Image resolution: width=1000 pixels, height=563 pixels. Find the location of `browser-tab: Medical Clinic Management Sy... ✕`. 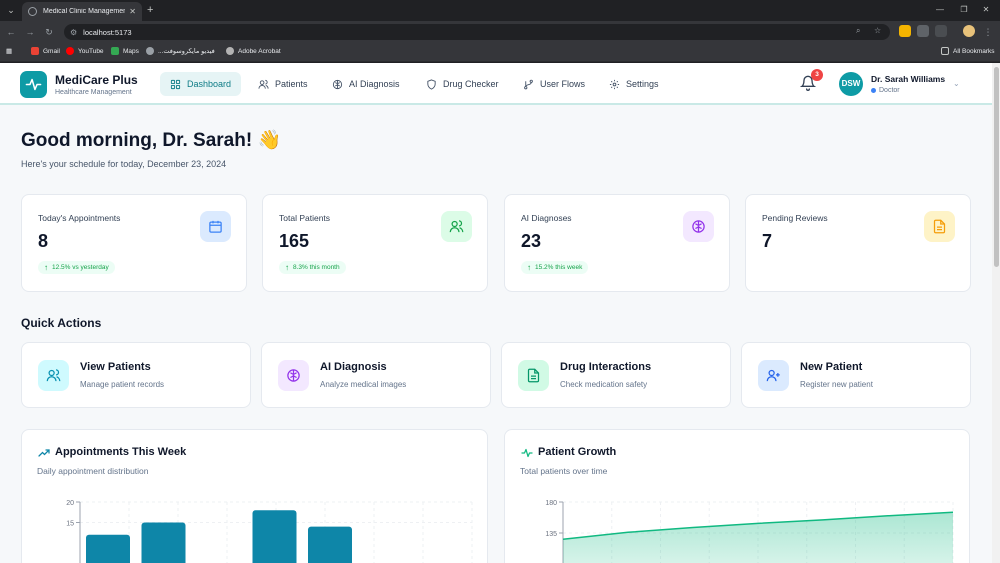

browser-tab: Medical Clinic Management Sy... ✕ is located at coordinates (82, 11).